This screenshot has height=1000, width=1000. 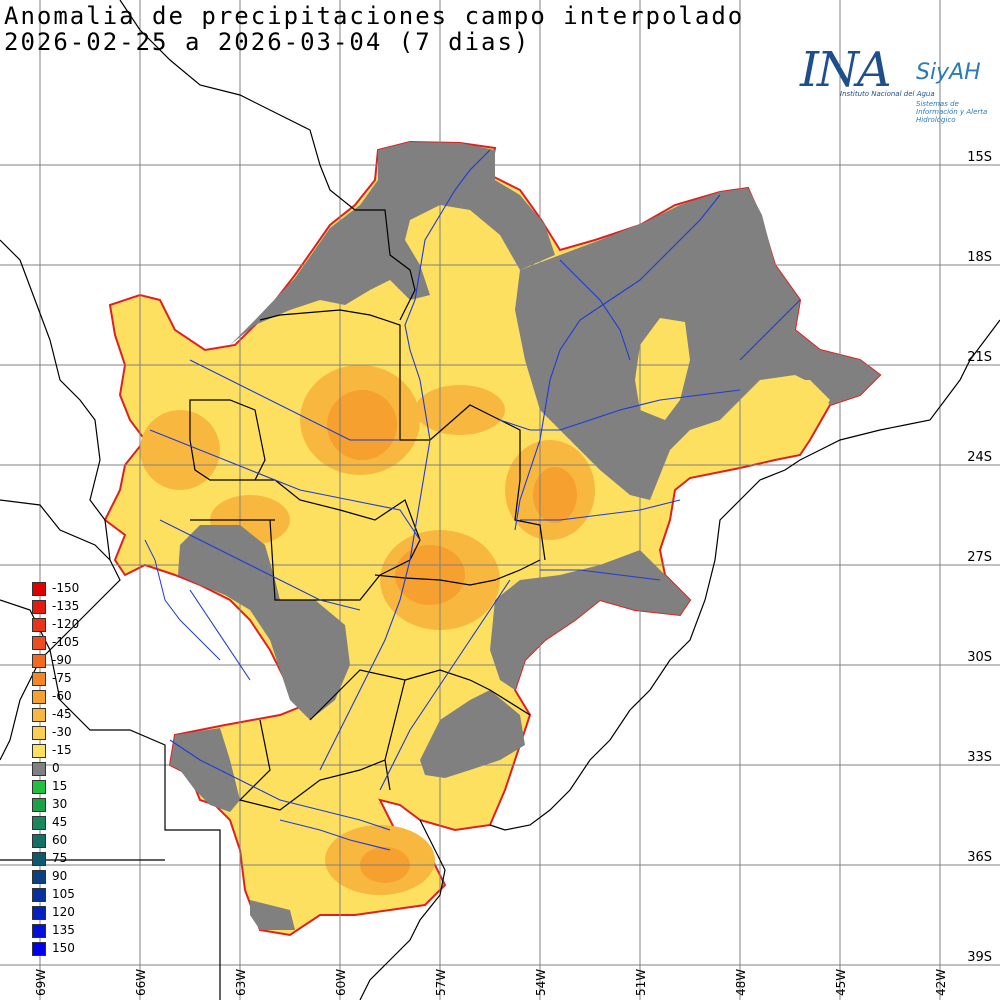 I want to click on legend-entry: 105, so click(x=72, y=894).